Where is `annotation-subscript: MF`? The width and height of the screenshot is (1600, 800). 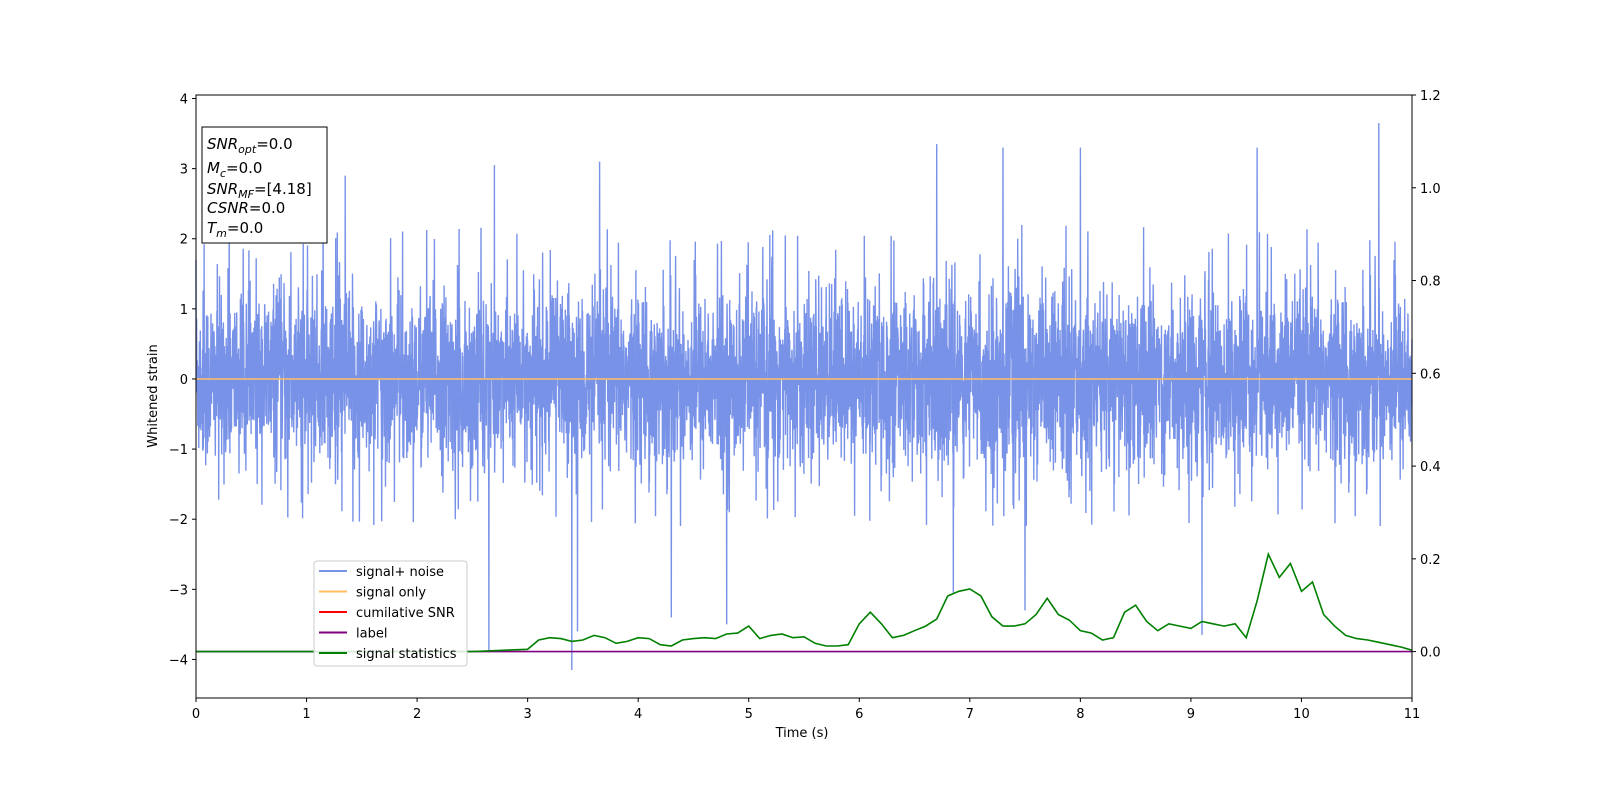
annotation-subscript: MF is located at coordinates (246, 194).